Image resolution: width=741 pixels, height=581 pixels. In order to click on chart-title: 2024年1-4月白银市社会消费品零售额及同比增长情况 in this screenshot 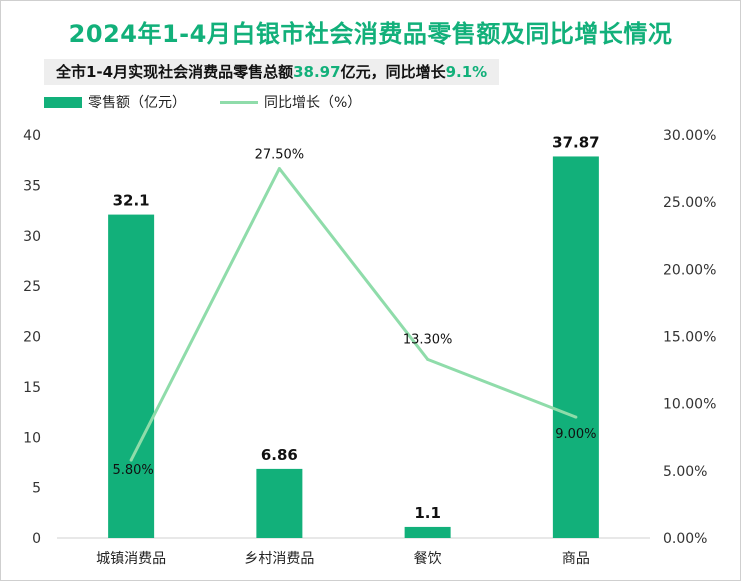, I will do `click(370, 34)`.